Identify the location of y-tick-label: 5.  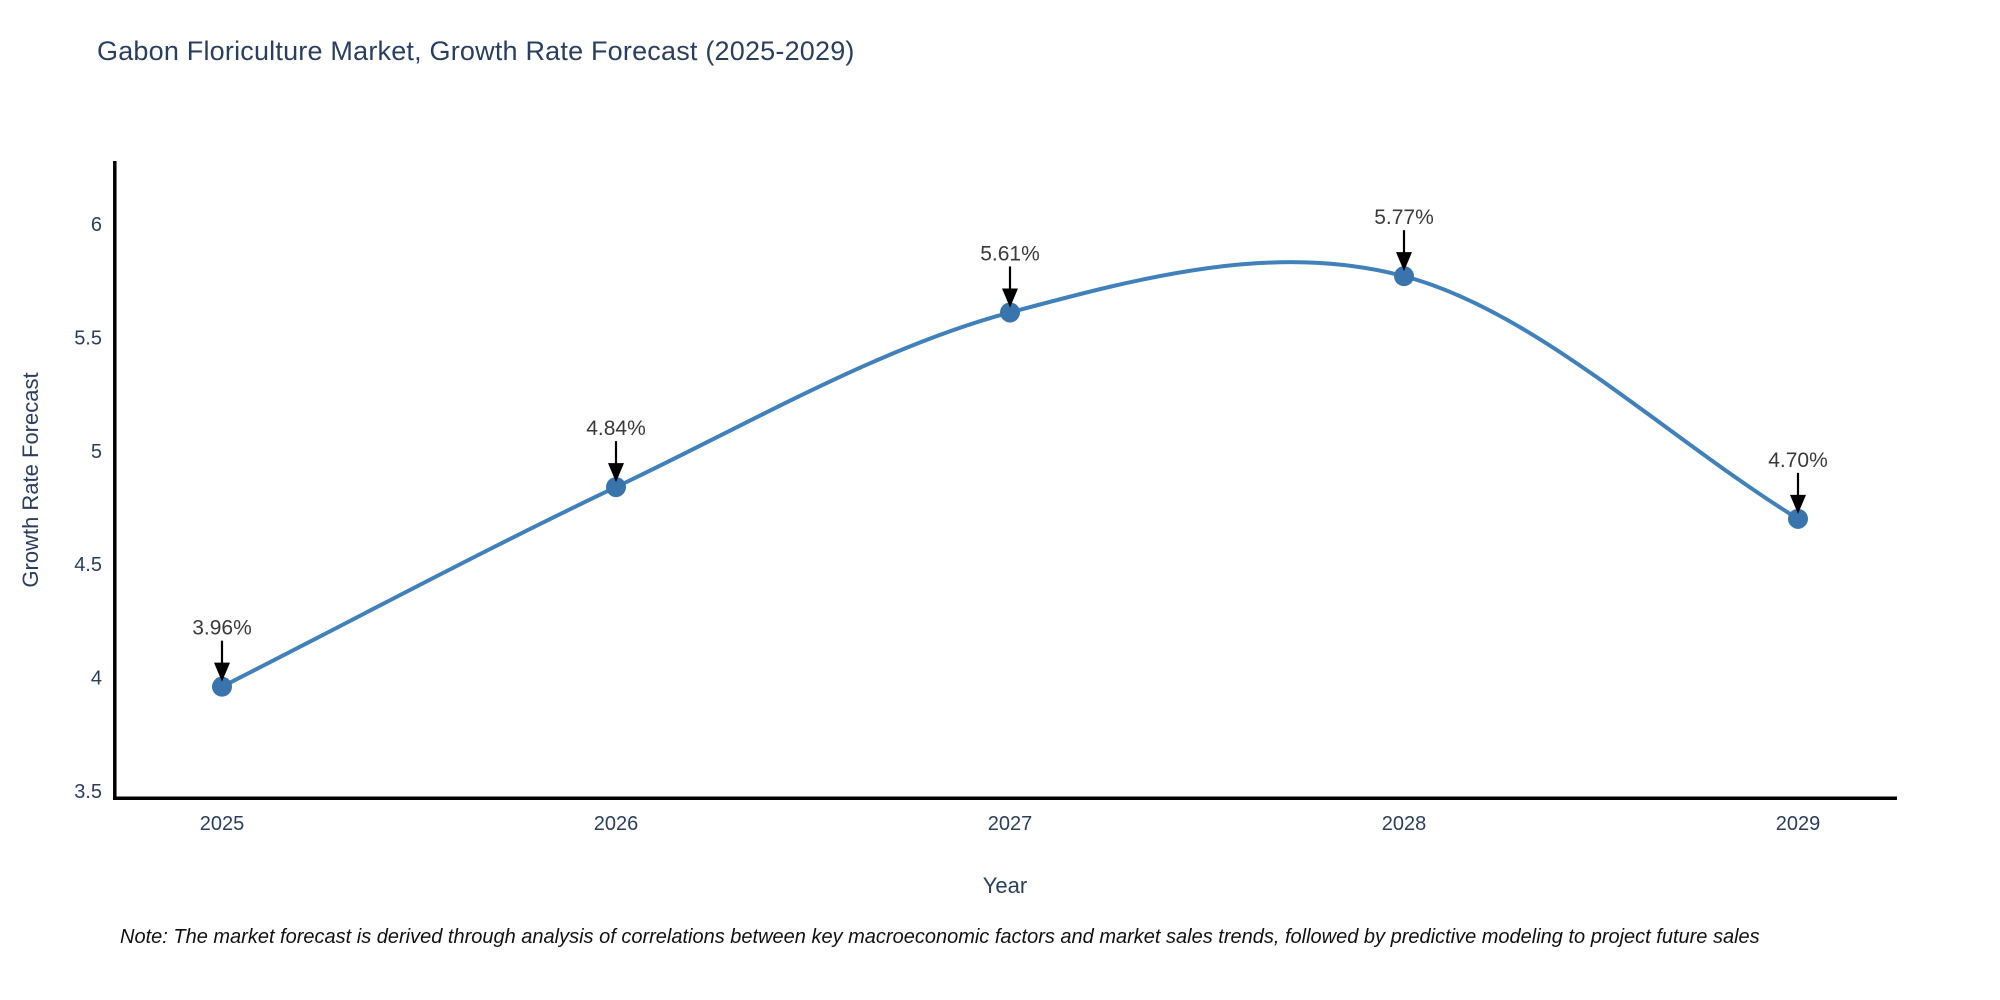
(96, 452).